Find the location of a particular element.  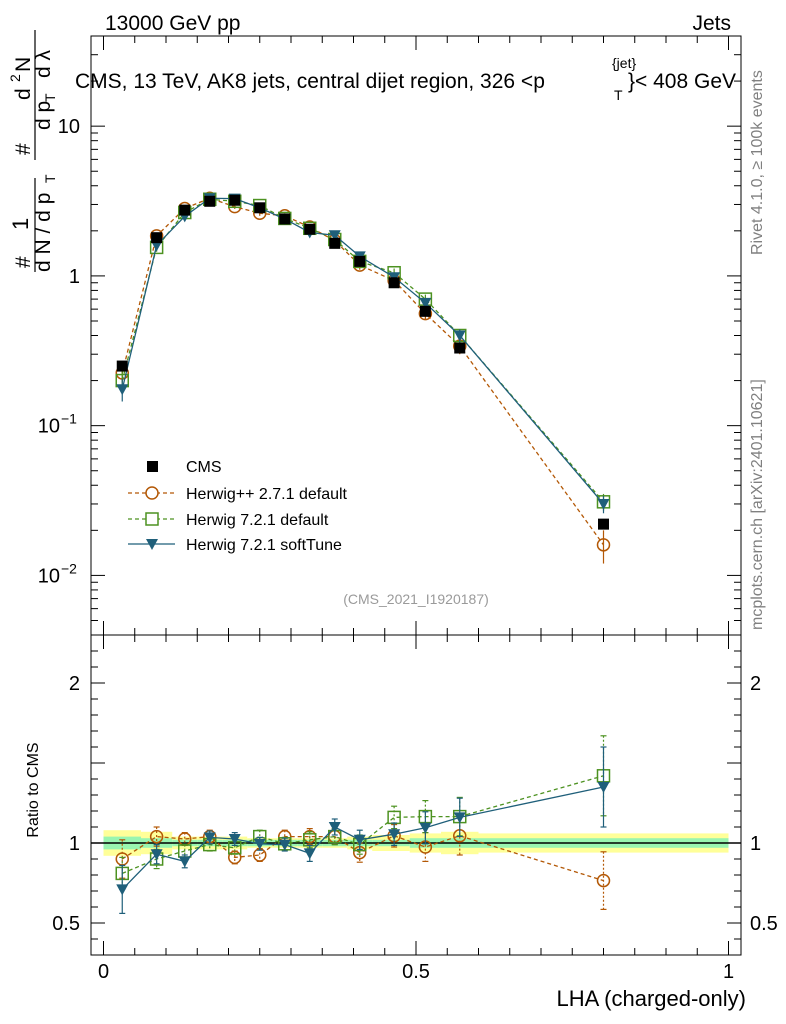

svg-text: d is located at coordinates (23, 94).